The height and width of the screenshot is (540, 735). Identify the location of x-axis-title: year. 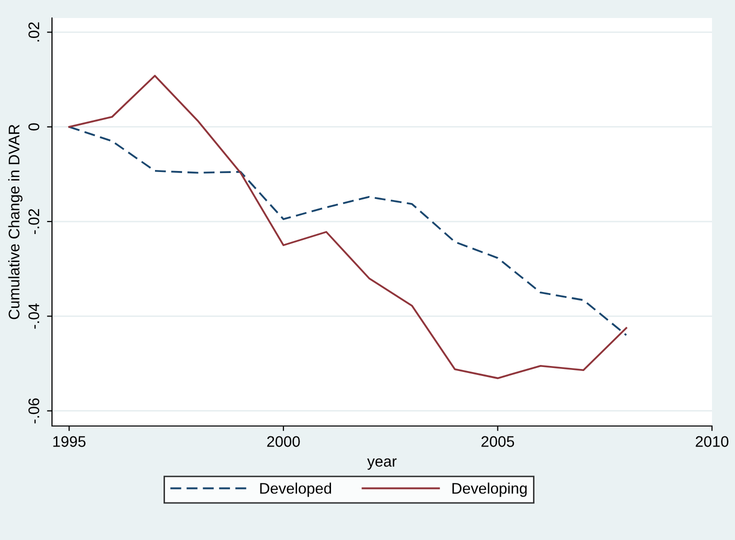
(382, 464).